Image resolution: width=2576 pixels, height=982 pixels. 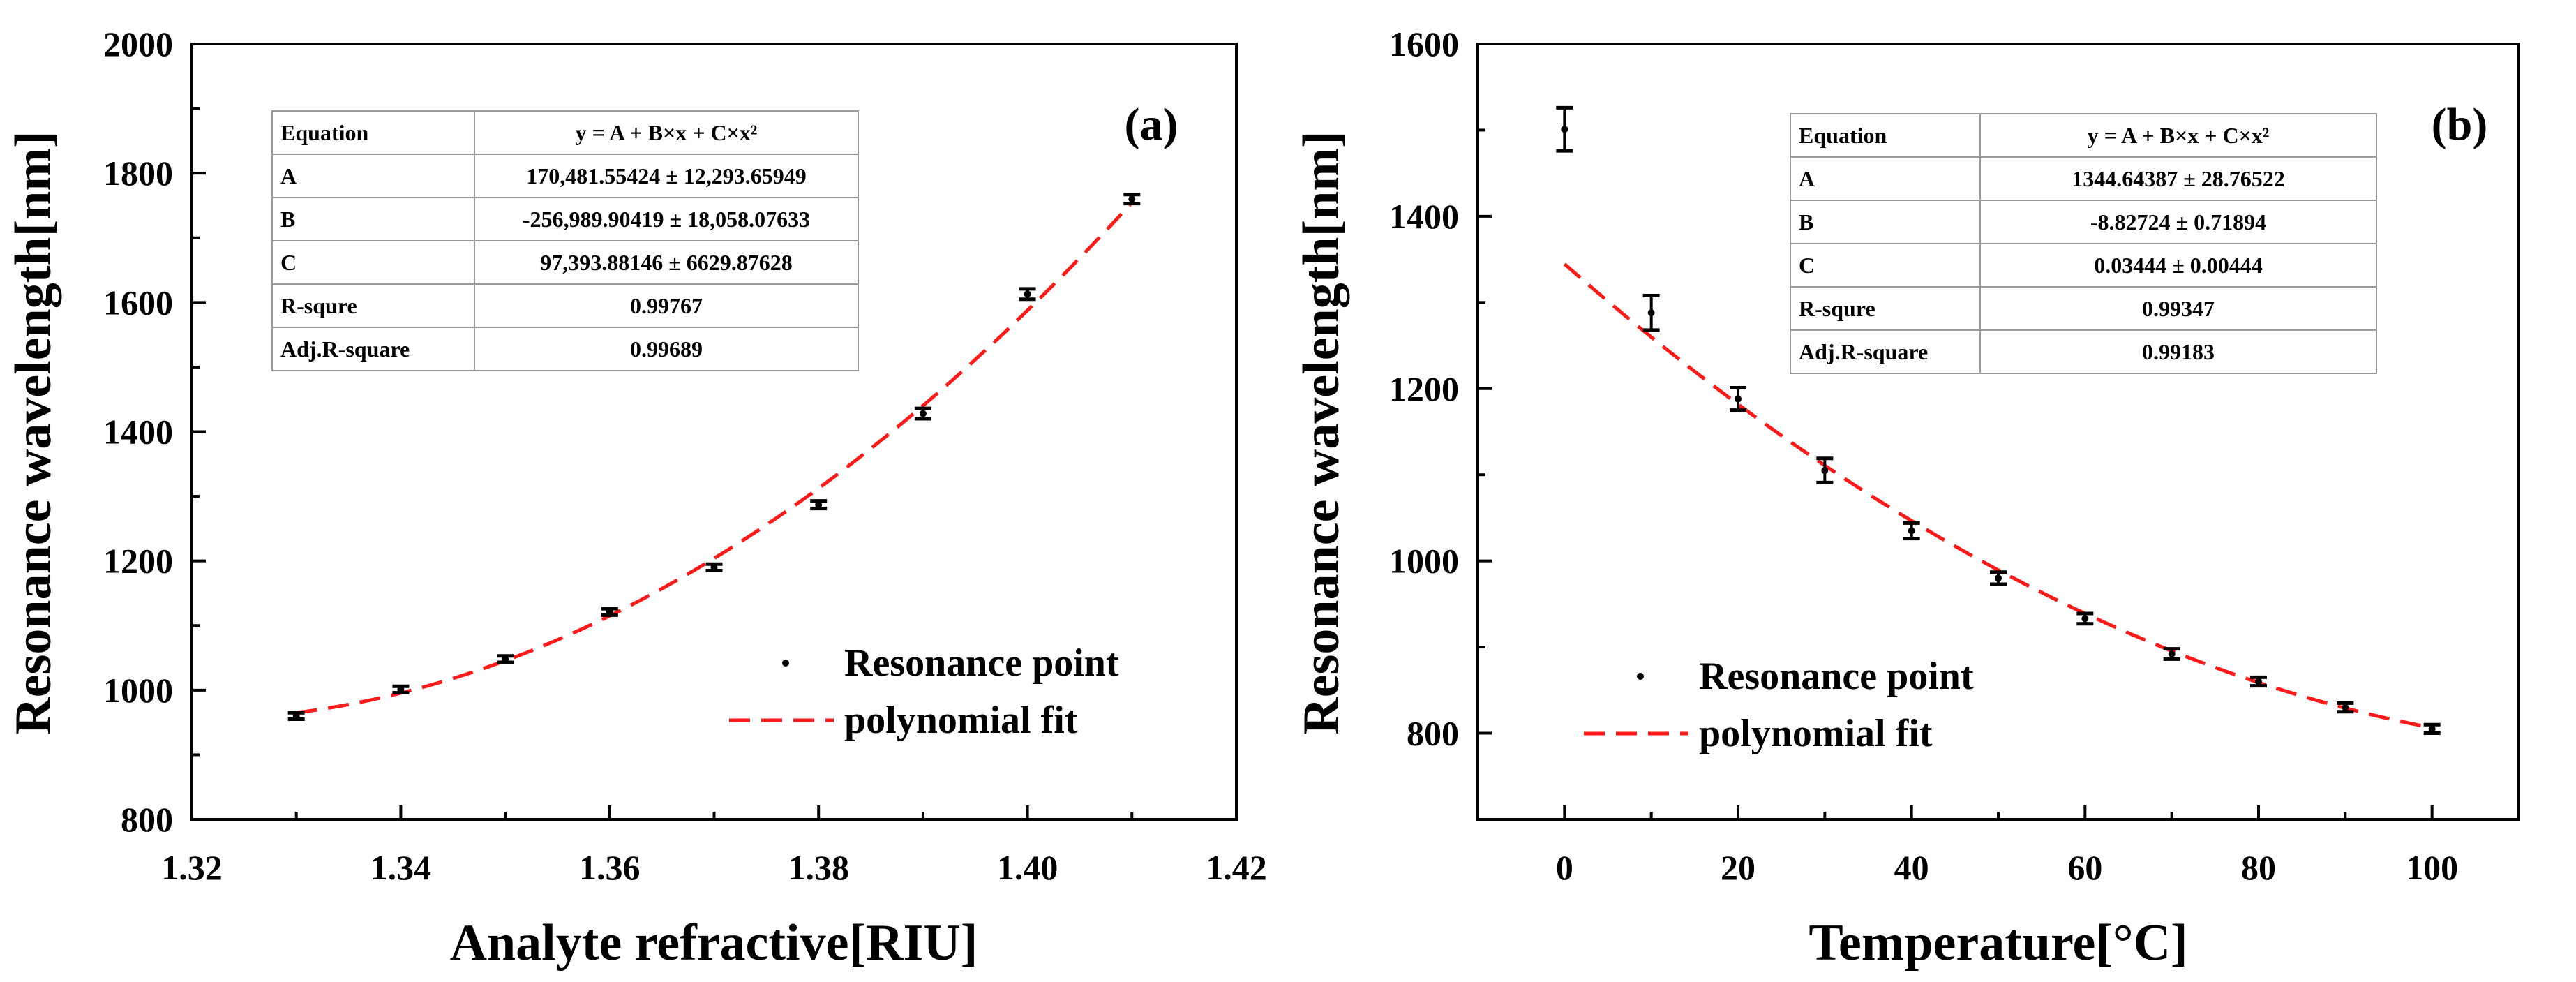 I want to click on y-tick-label: 1800, so click(x=138, y=173).